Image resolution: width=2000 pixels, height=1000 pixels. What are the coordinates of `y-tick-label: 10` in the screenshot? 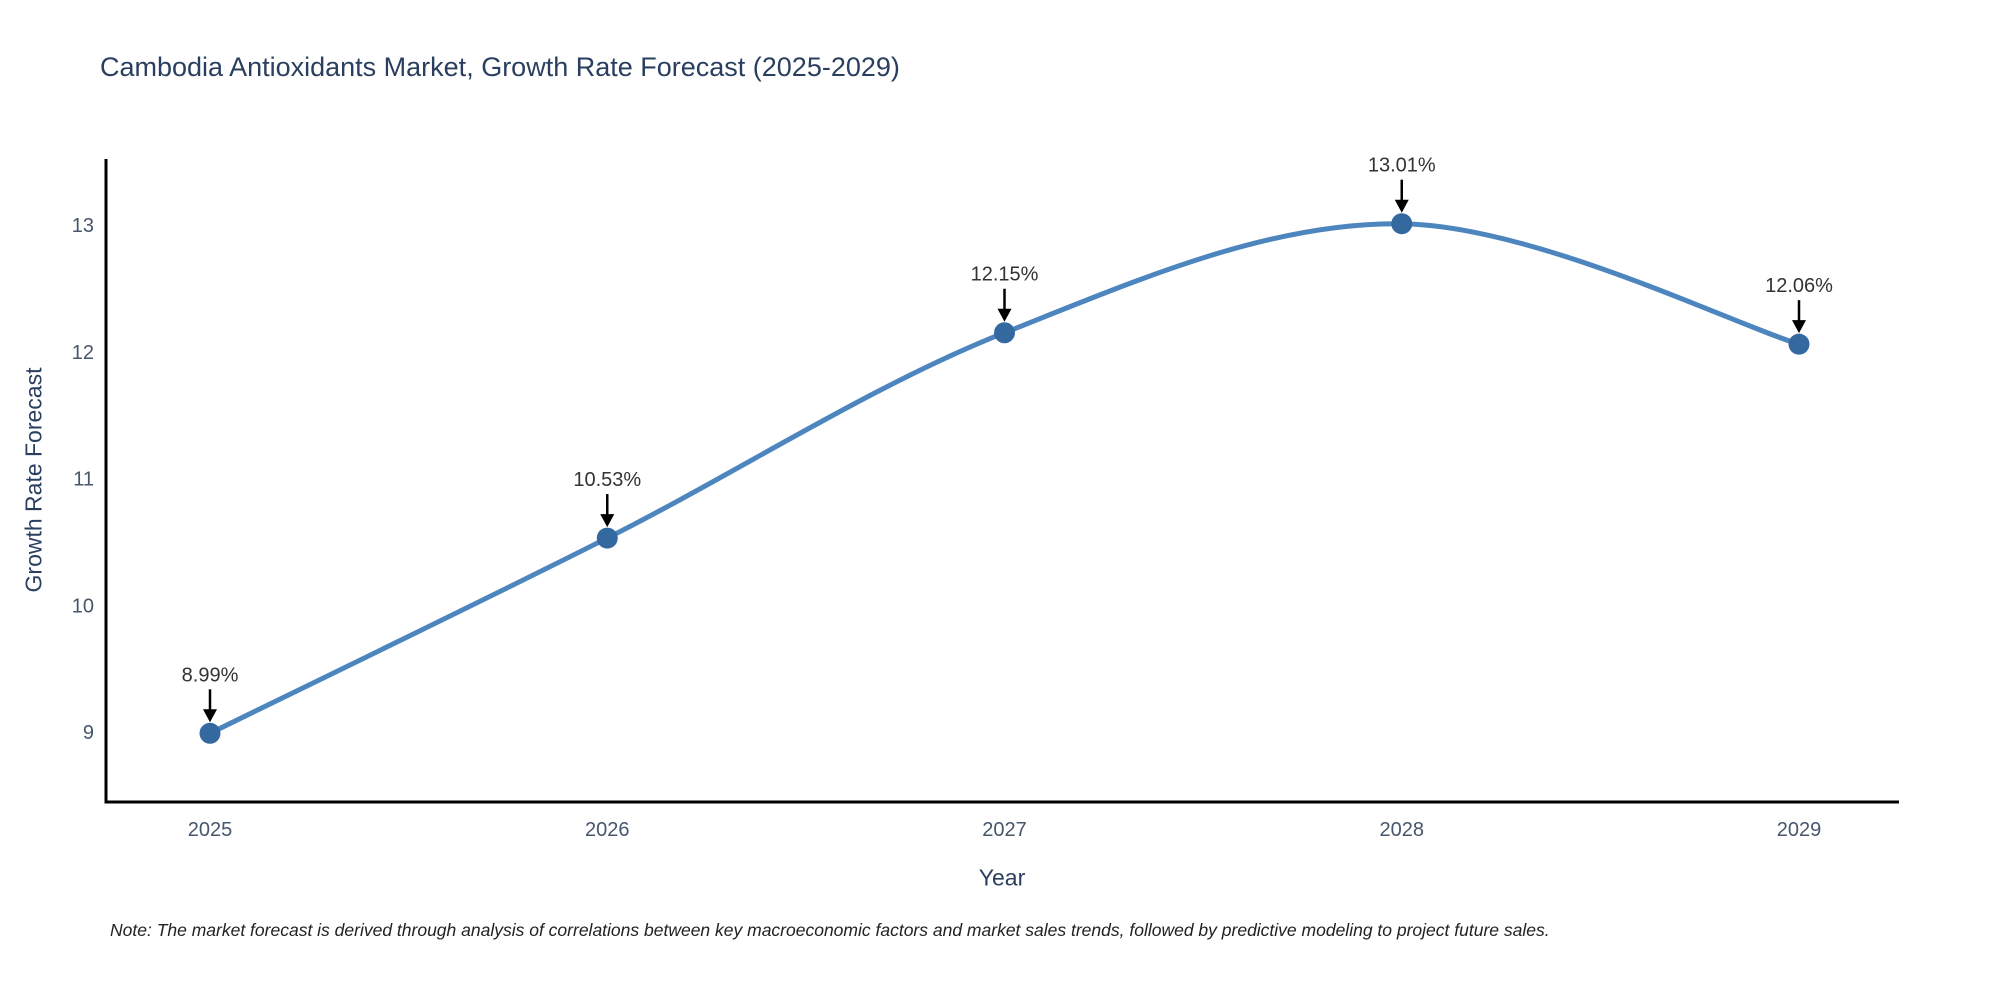 It's located at (83, 606).